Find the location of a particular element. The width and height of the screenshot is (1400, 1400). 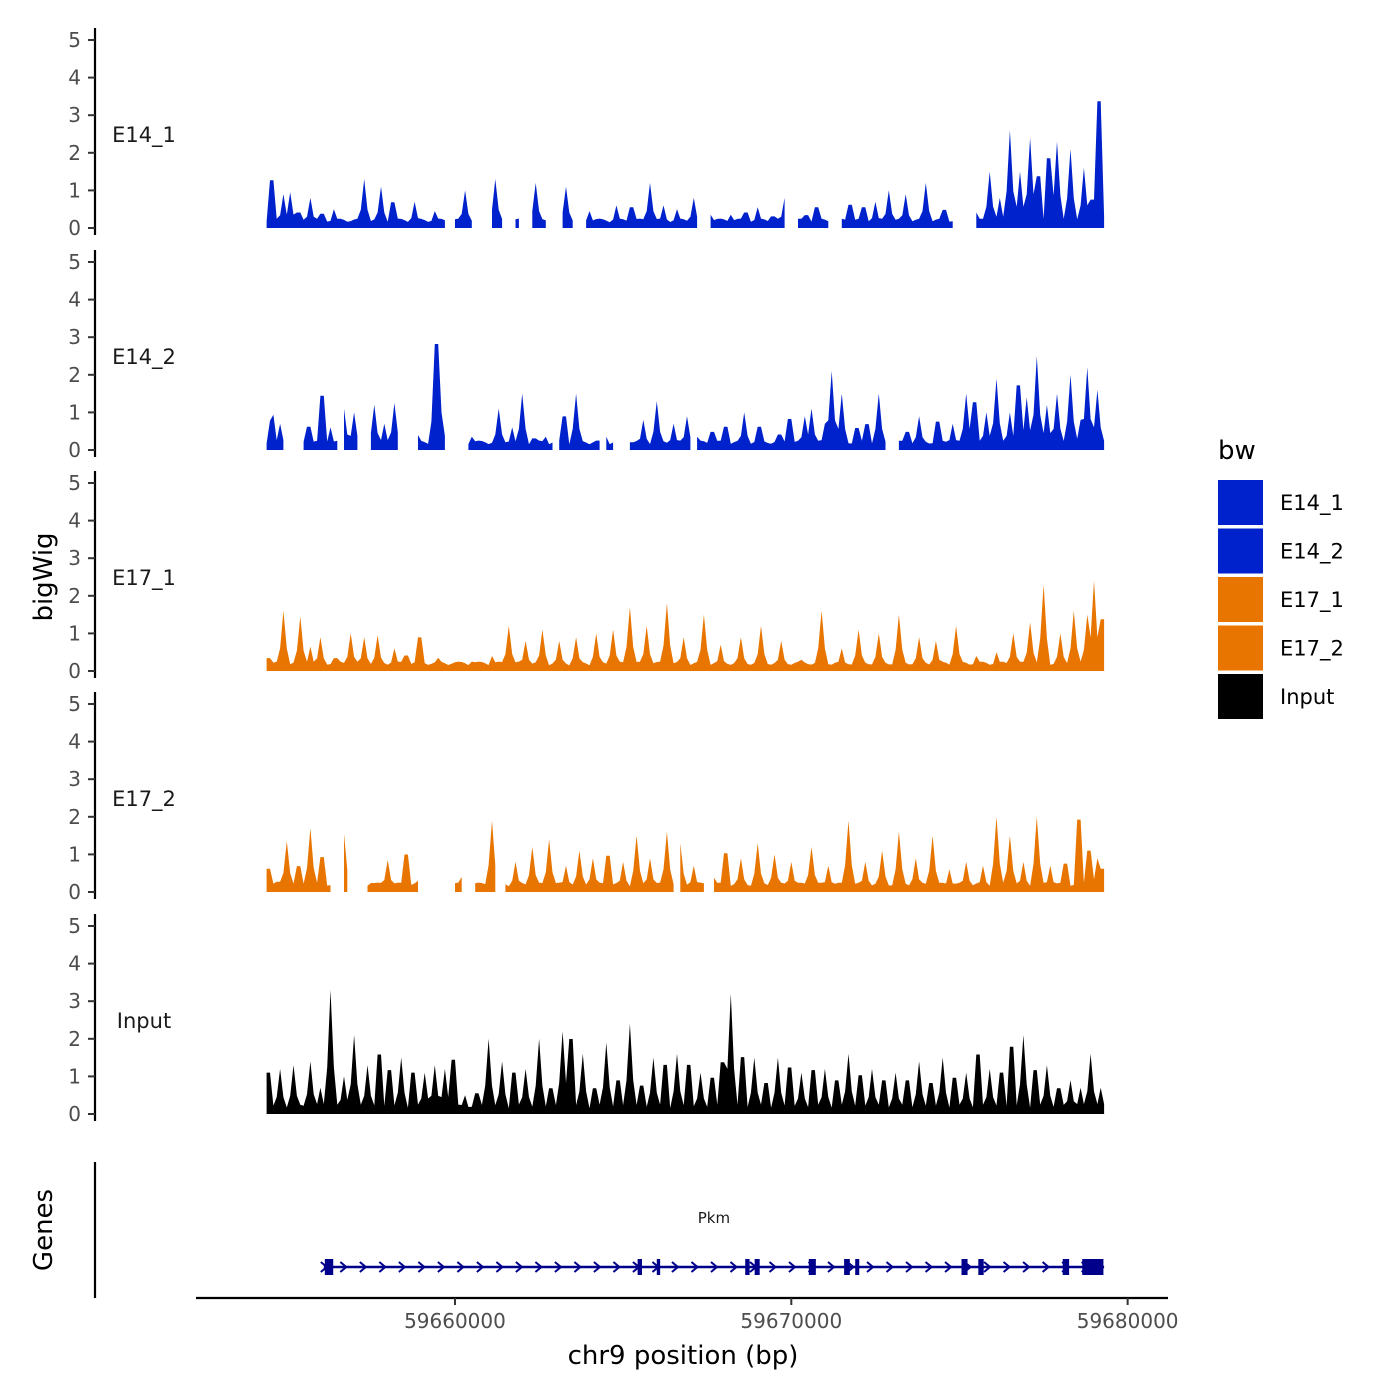

track-e14_2: 0 1 2 3 4 5 E14_2 is located at coordinates (586, 356).